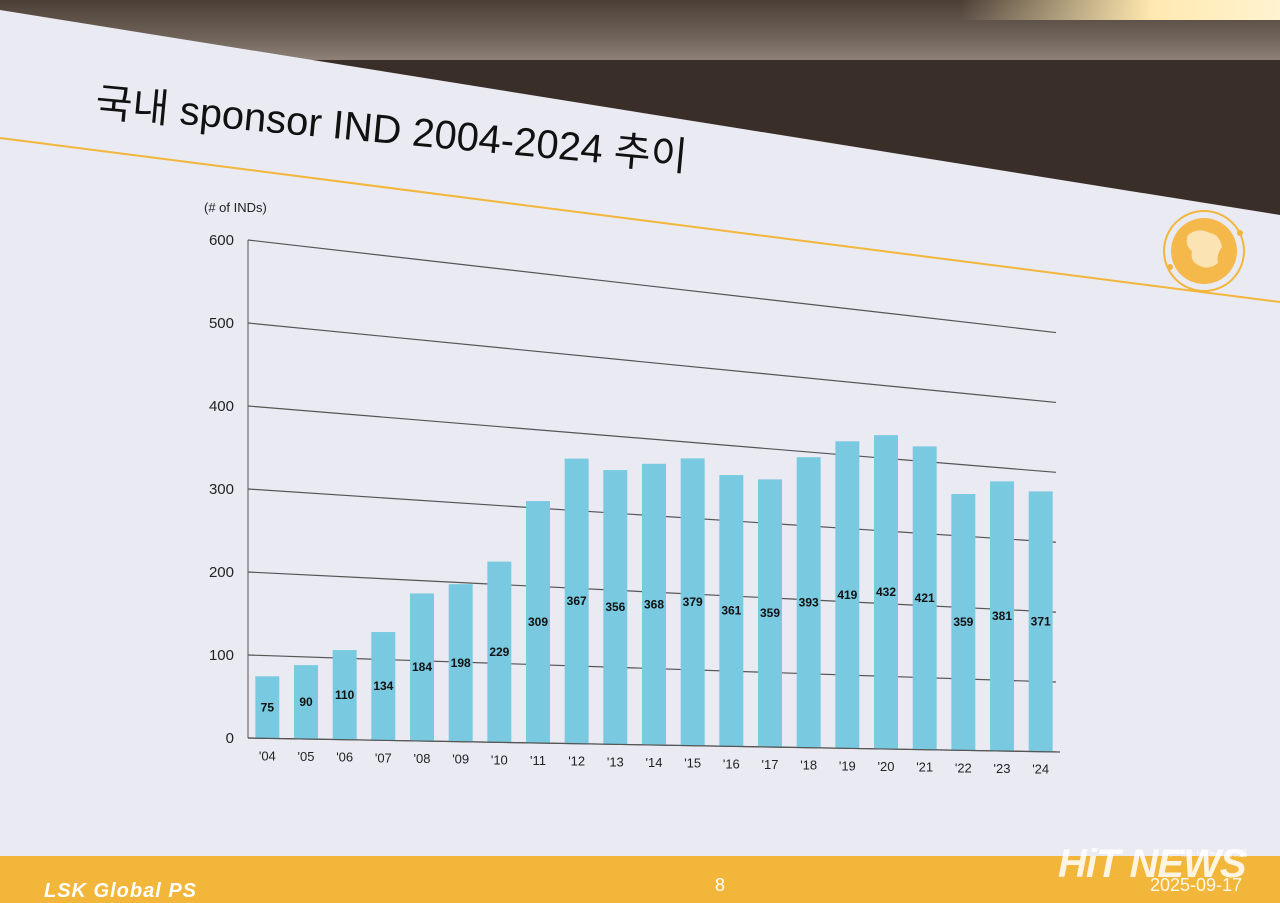  What do you see at coordinates (221, 655) in the screenshot?
I see `y-tick-label: 100` at bounding box center [221, 655].